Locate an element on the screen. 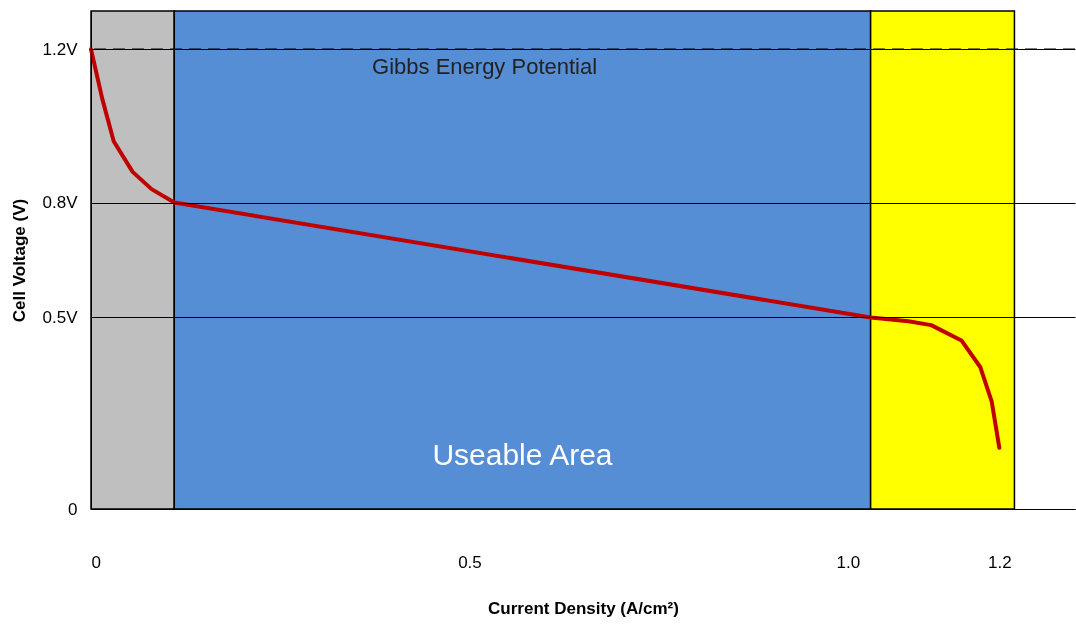 The image size is (1076, 626). y-tick-label: 1.2V is located at coordinates (60, 49).